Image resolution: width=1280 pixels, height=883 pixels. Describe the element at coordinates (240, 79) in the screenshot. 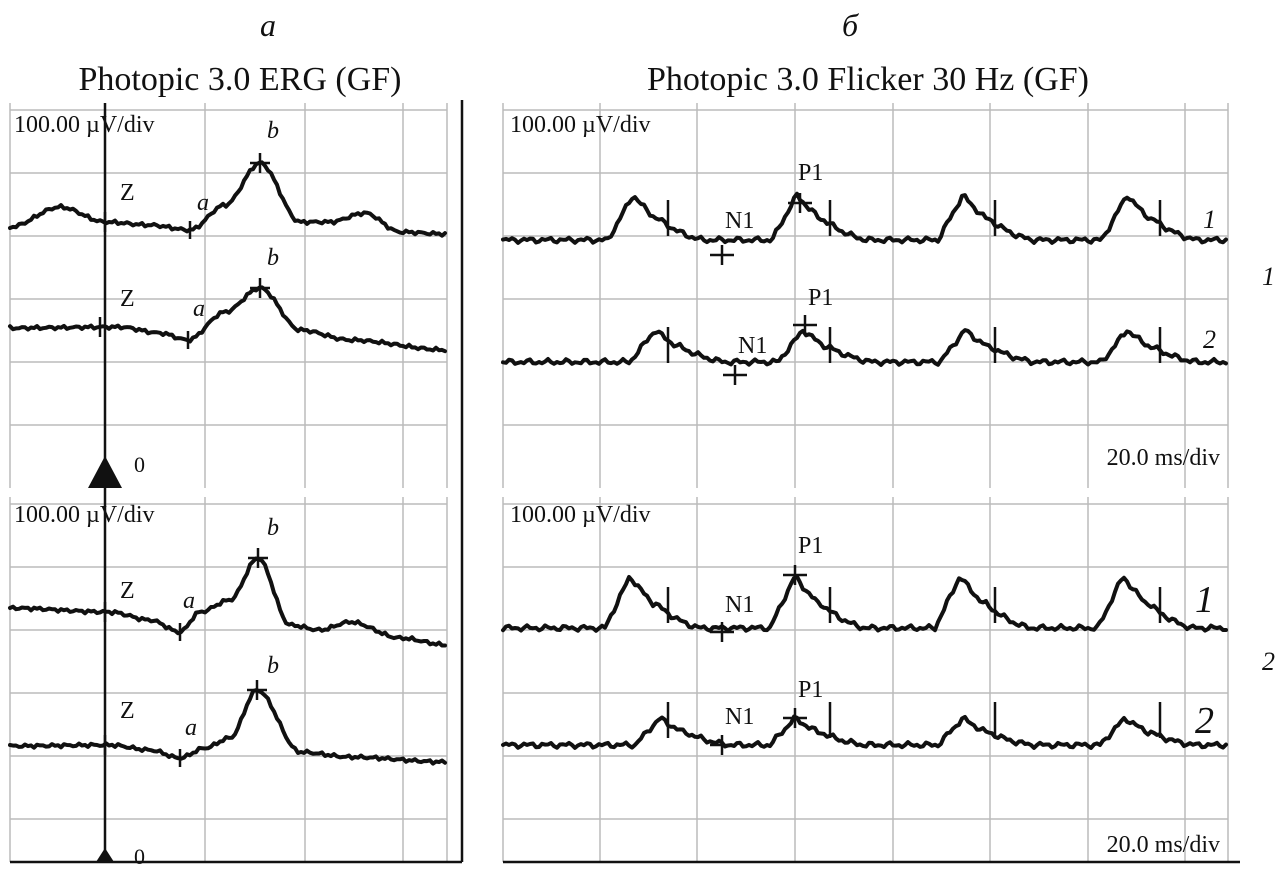

I see `panel-title: Photopic 3.0 ERG (GF)` at that location.